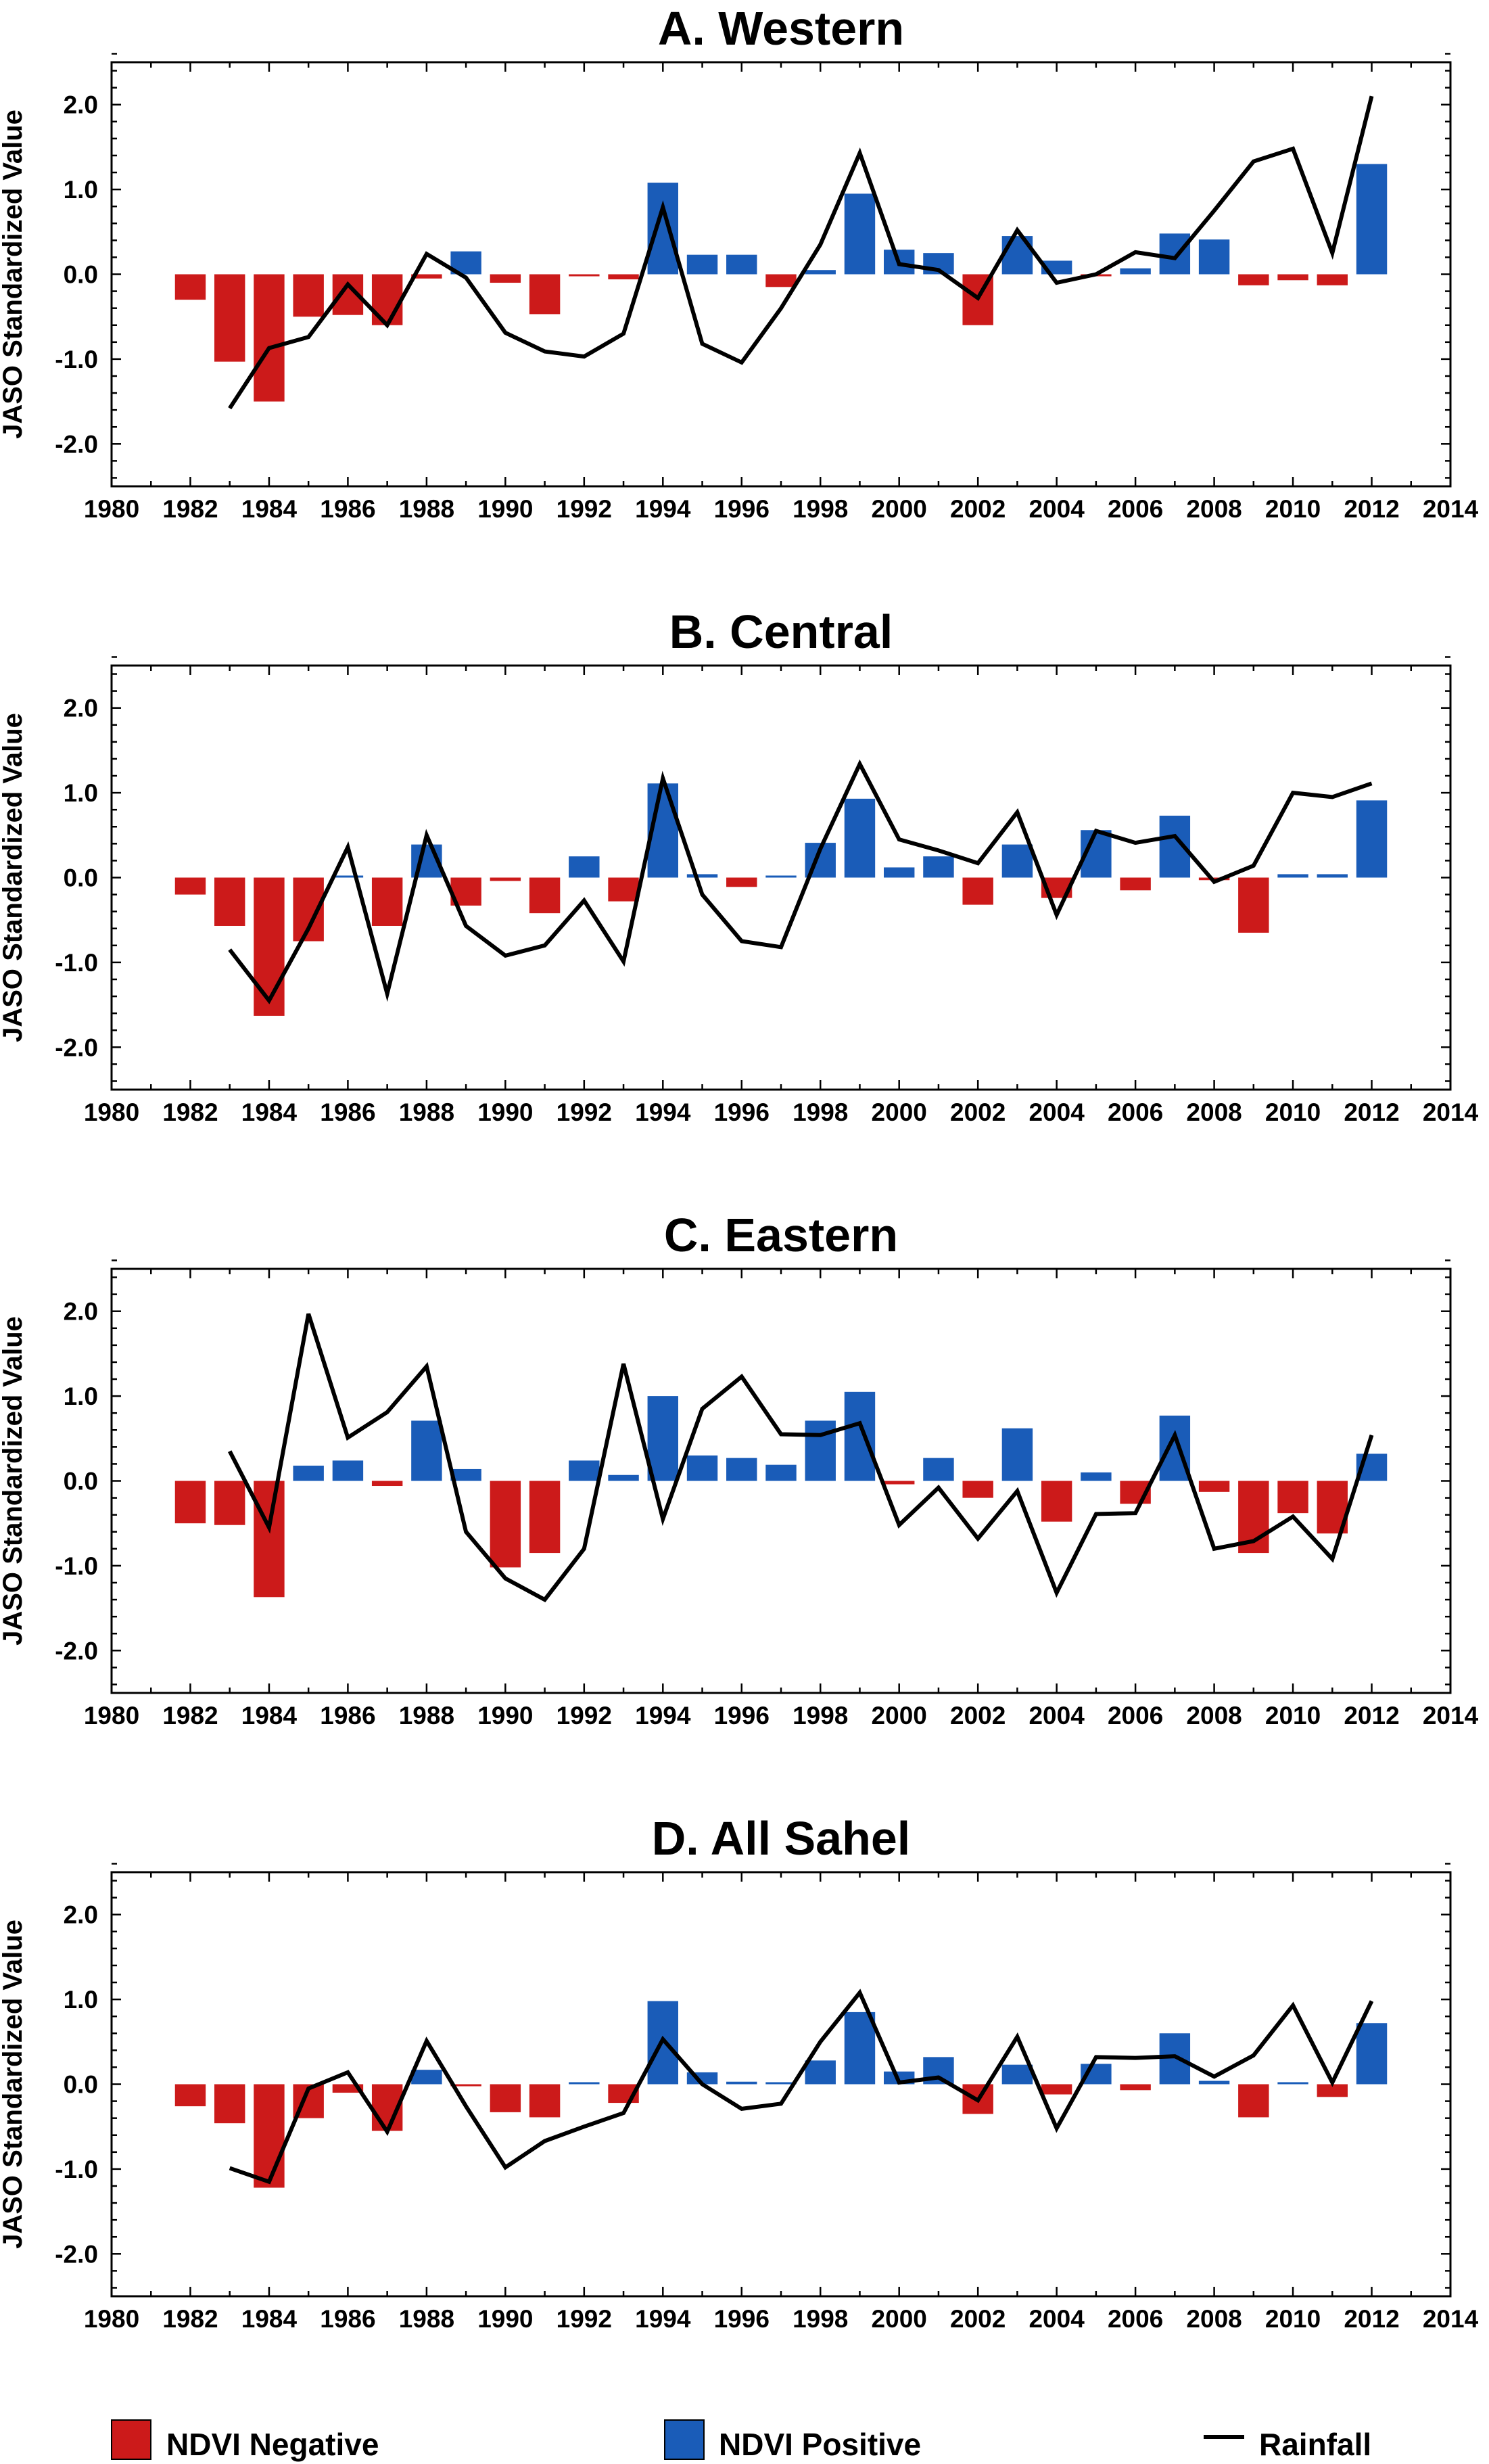  Describe the element at coordinates (584, 1715) in the screenshot. I see `chart-2-x-tick-label-1992: 1992` at that location.